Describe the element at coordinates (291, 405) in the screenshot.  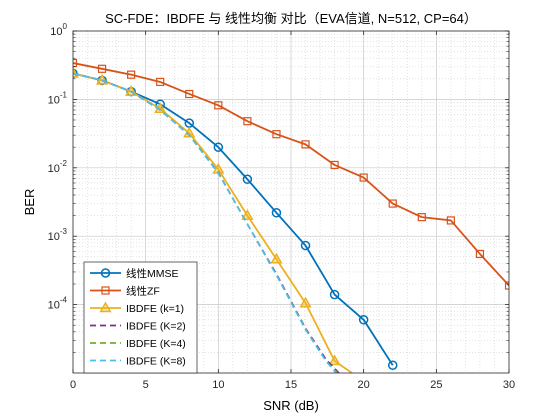
I see `x-axis-label: SNR (dB)` at that location.